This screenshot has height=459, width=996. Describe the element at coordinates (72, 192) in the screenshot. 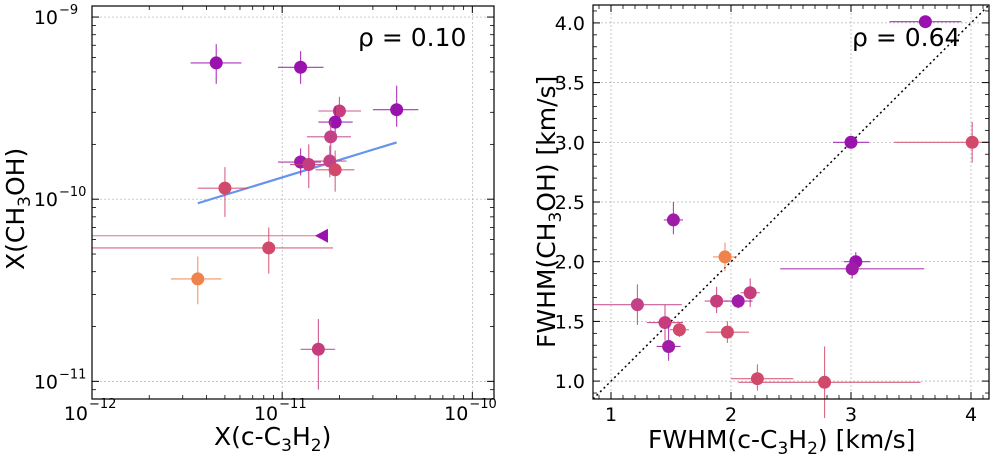

I see `left-y-tick-exponent: −10` at that location.